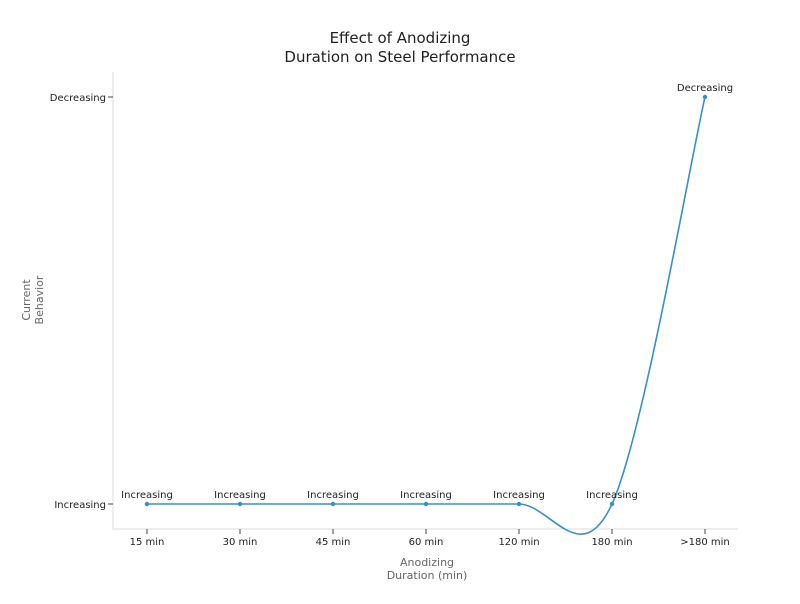 The image size is (800, 604). Describe the element at coordinates (399, 57) in the screenshot. I see `chart-title-line-2: Duration on Steel Performance` at that location.